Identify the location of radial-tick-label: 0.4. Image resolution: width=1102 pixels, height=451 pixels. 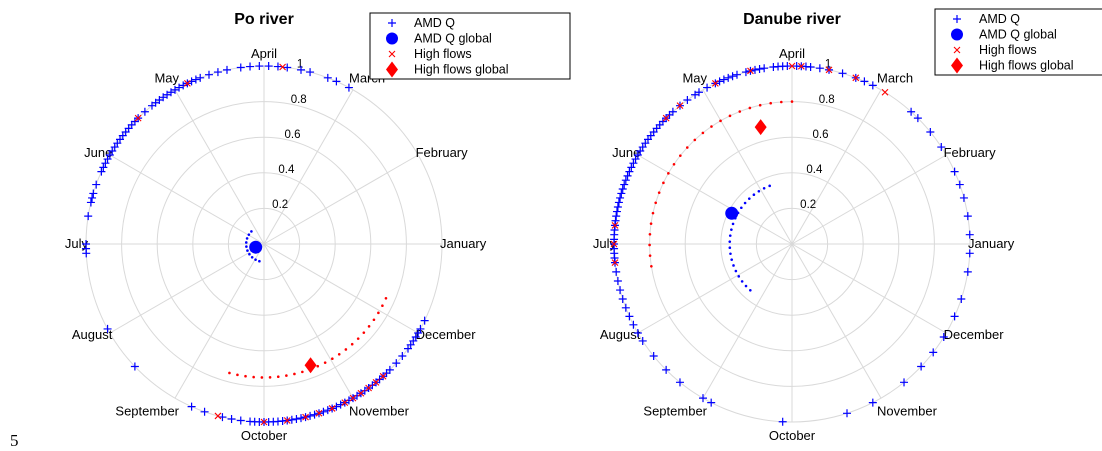
(814, 170).